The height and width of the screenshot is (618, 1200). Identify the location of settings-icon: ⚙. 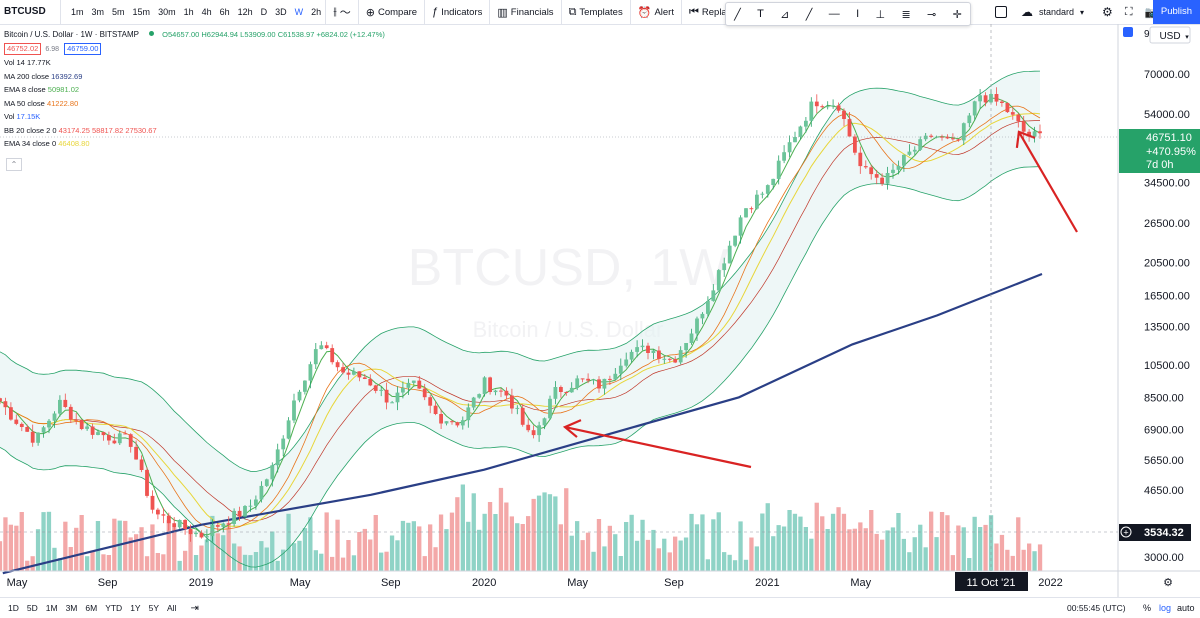
(1107, 12).